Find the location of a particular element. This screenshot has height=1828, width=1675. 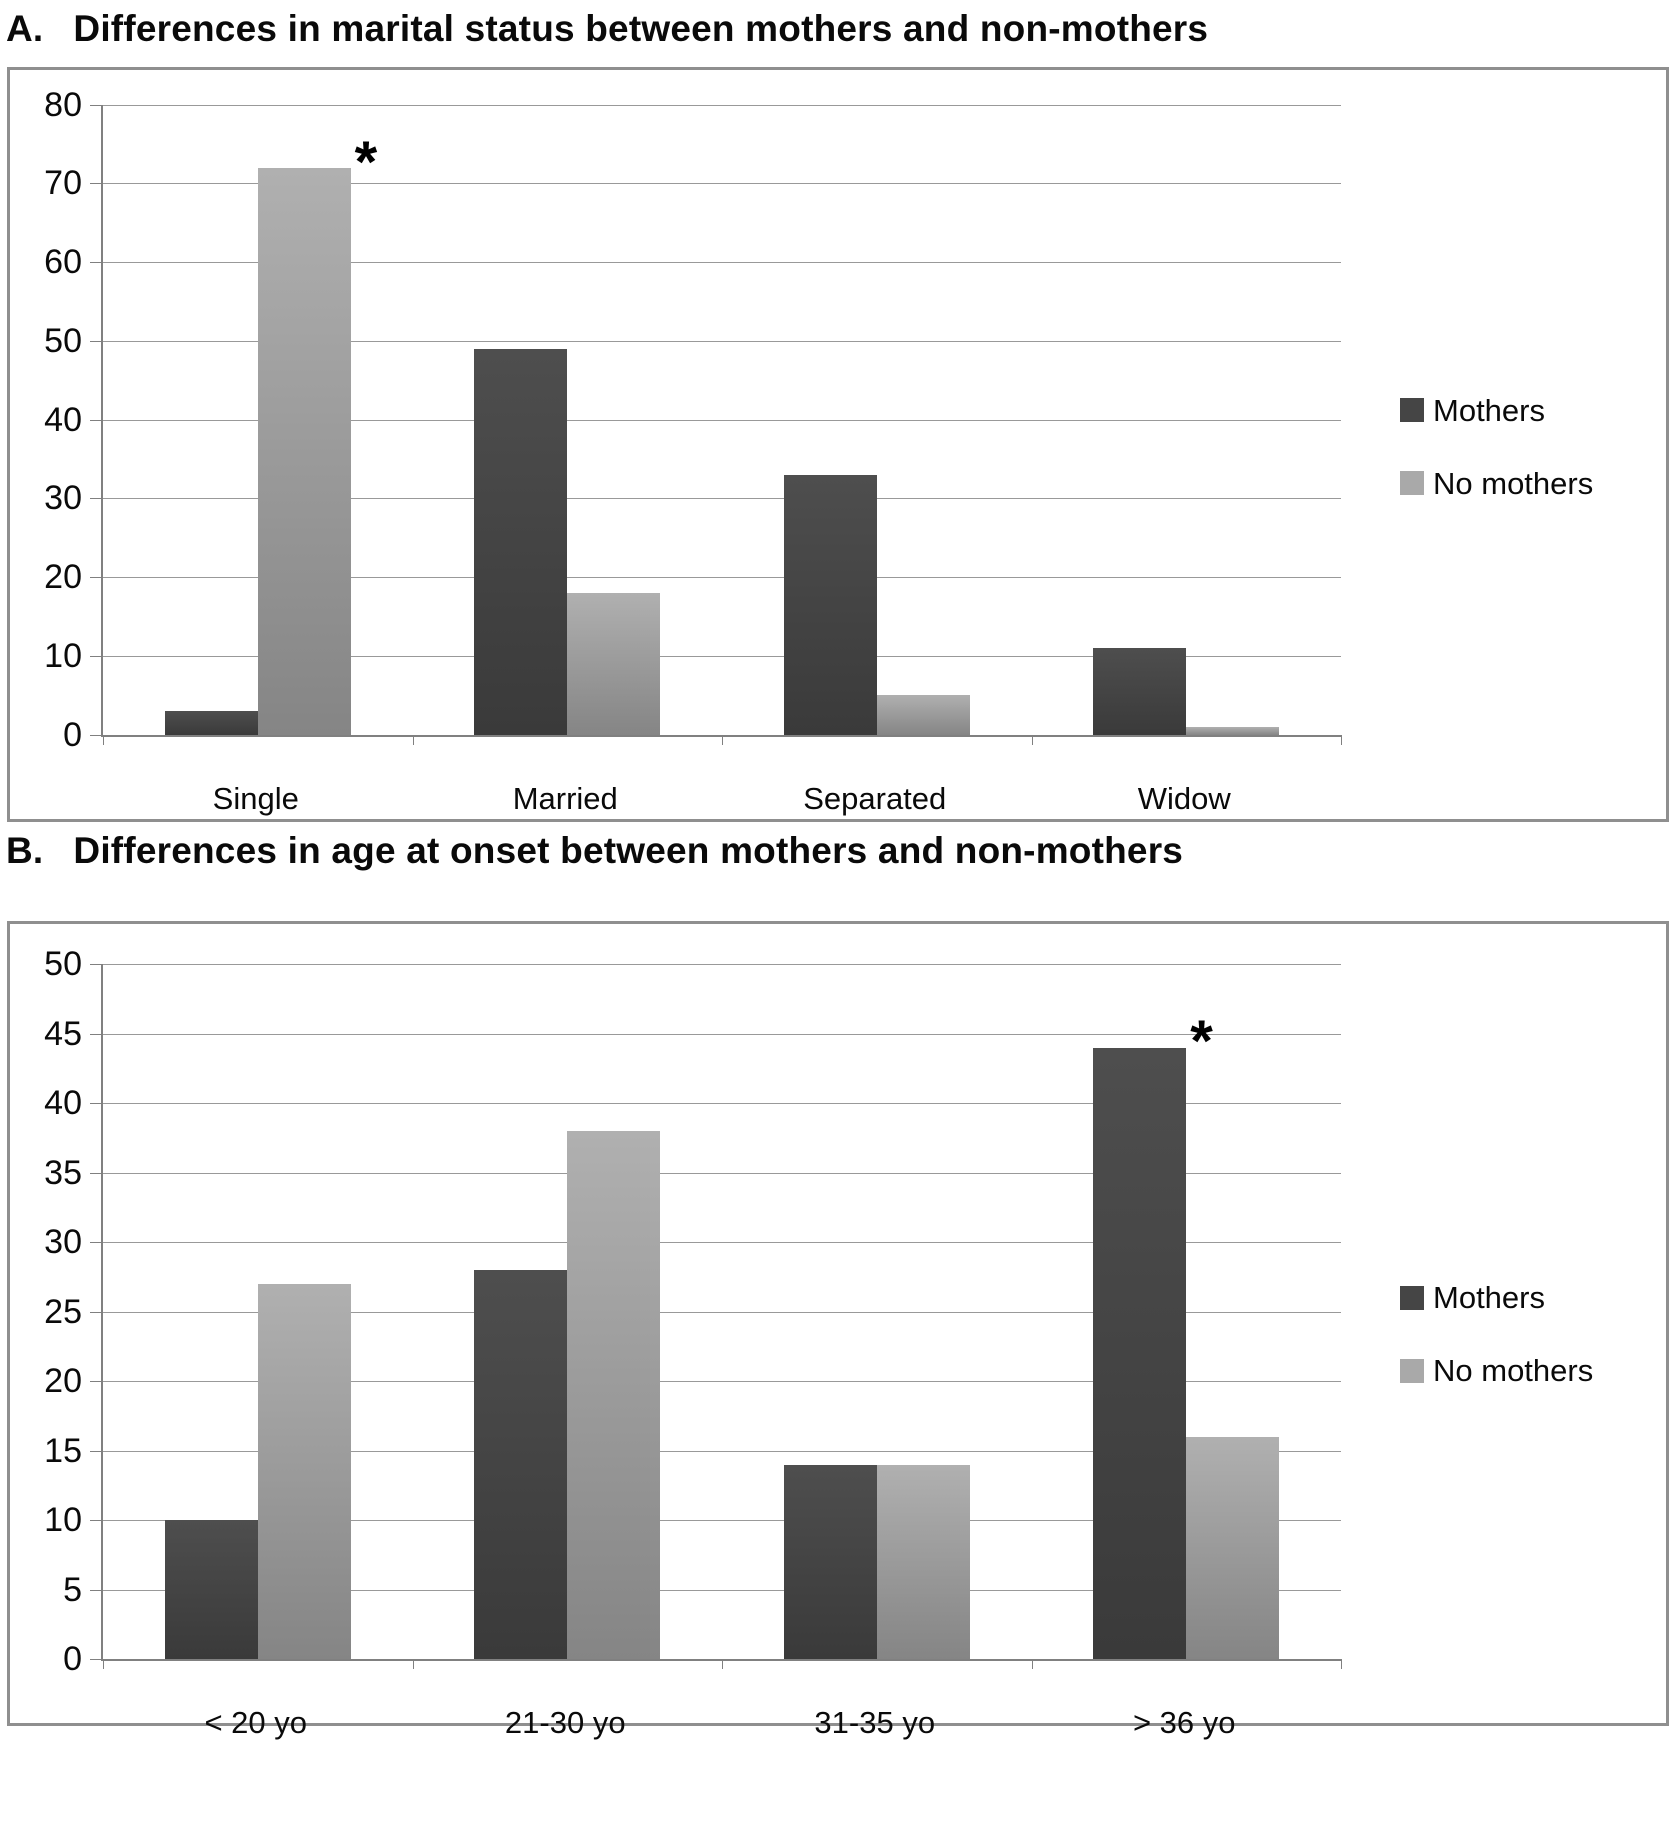

x-axis-category-label: > 36 yo is located at coordinates (1184, 1723).